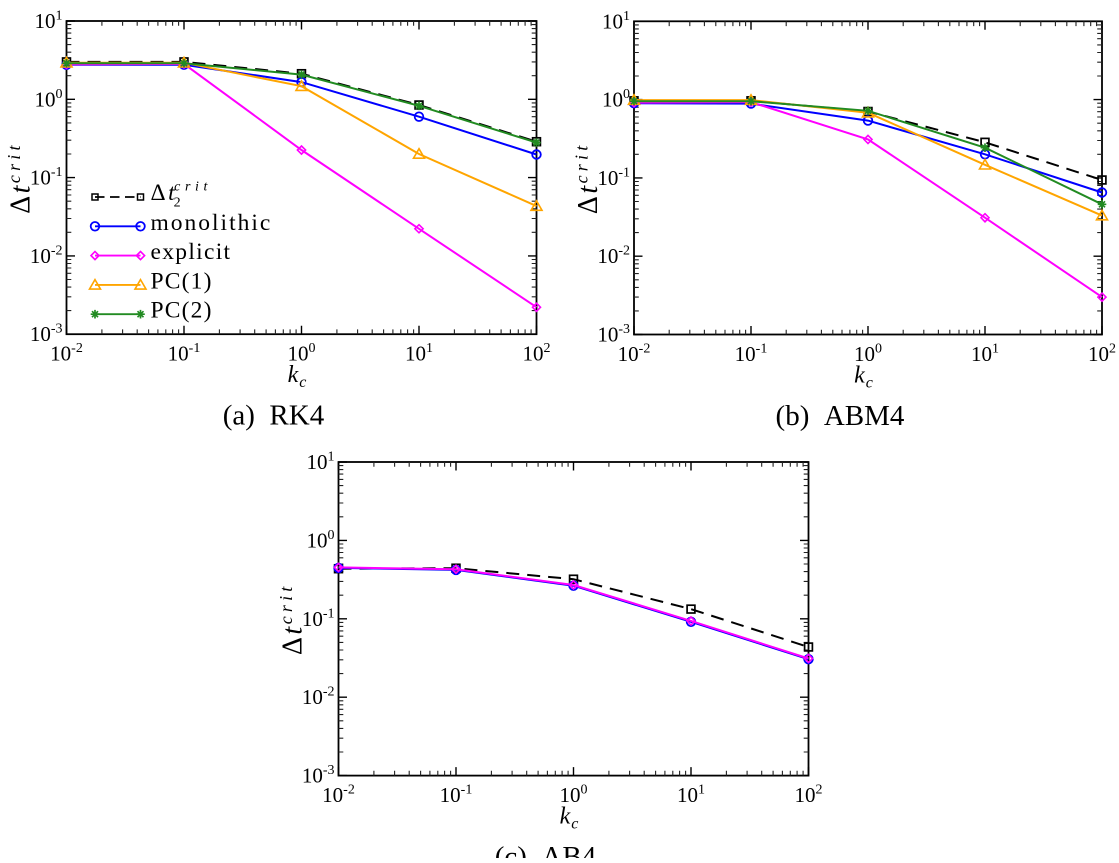 This screenshot has height=863, width=1119. What do you see at coordinates (318, 775) in the screenshot?
I see `svg-text: 10⁻³` at bounding box center [318, 775].